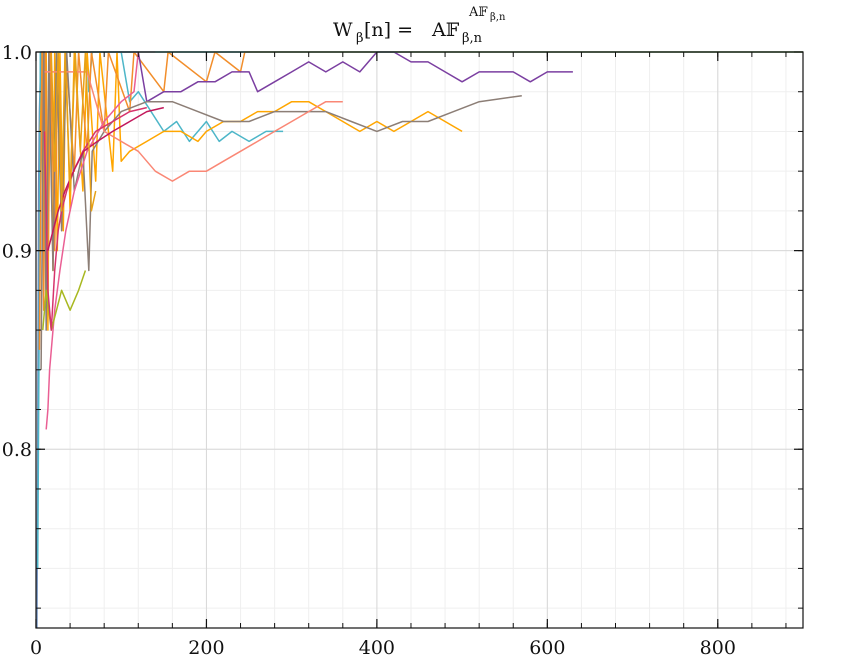 This screenshot has height=664, width=842. I want to click on title-lhs-subscript: β, so click(360, 38).